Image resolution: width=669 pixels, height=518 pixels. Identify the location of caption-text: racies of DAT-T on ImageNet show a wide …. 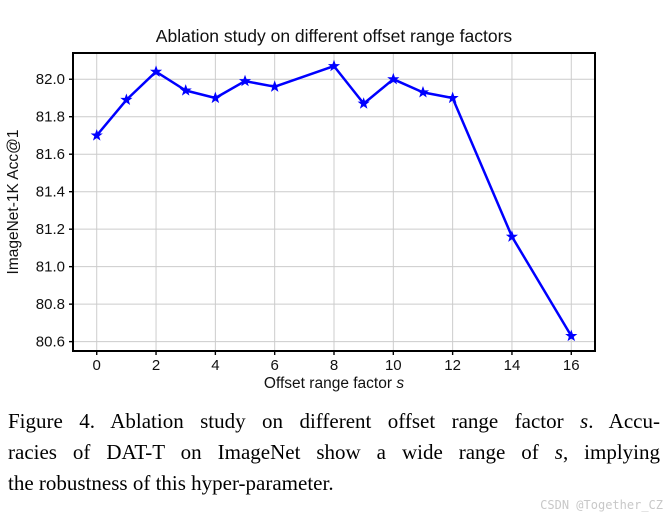
(281, 452).